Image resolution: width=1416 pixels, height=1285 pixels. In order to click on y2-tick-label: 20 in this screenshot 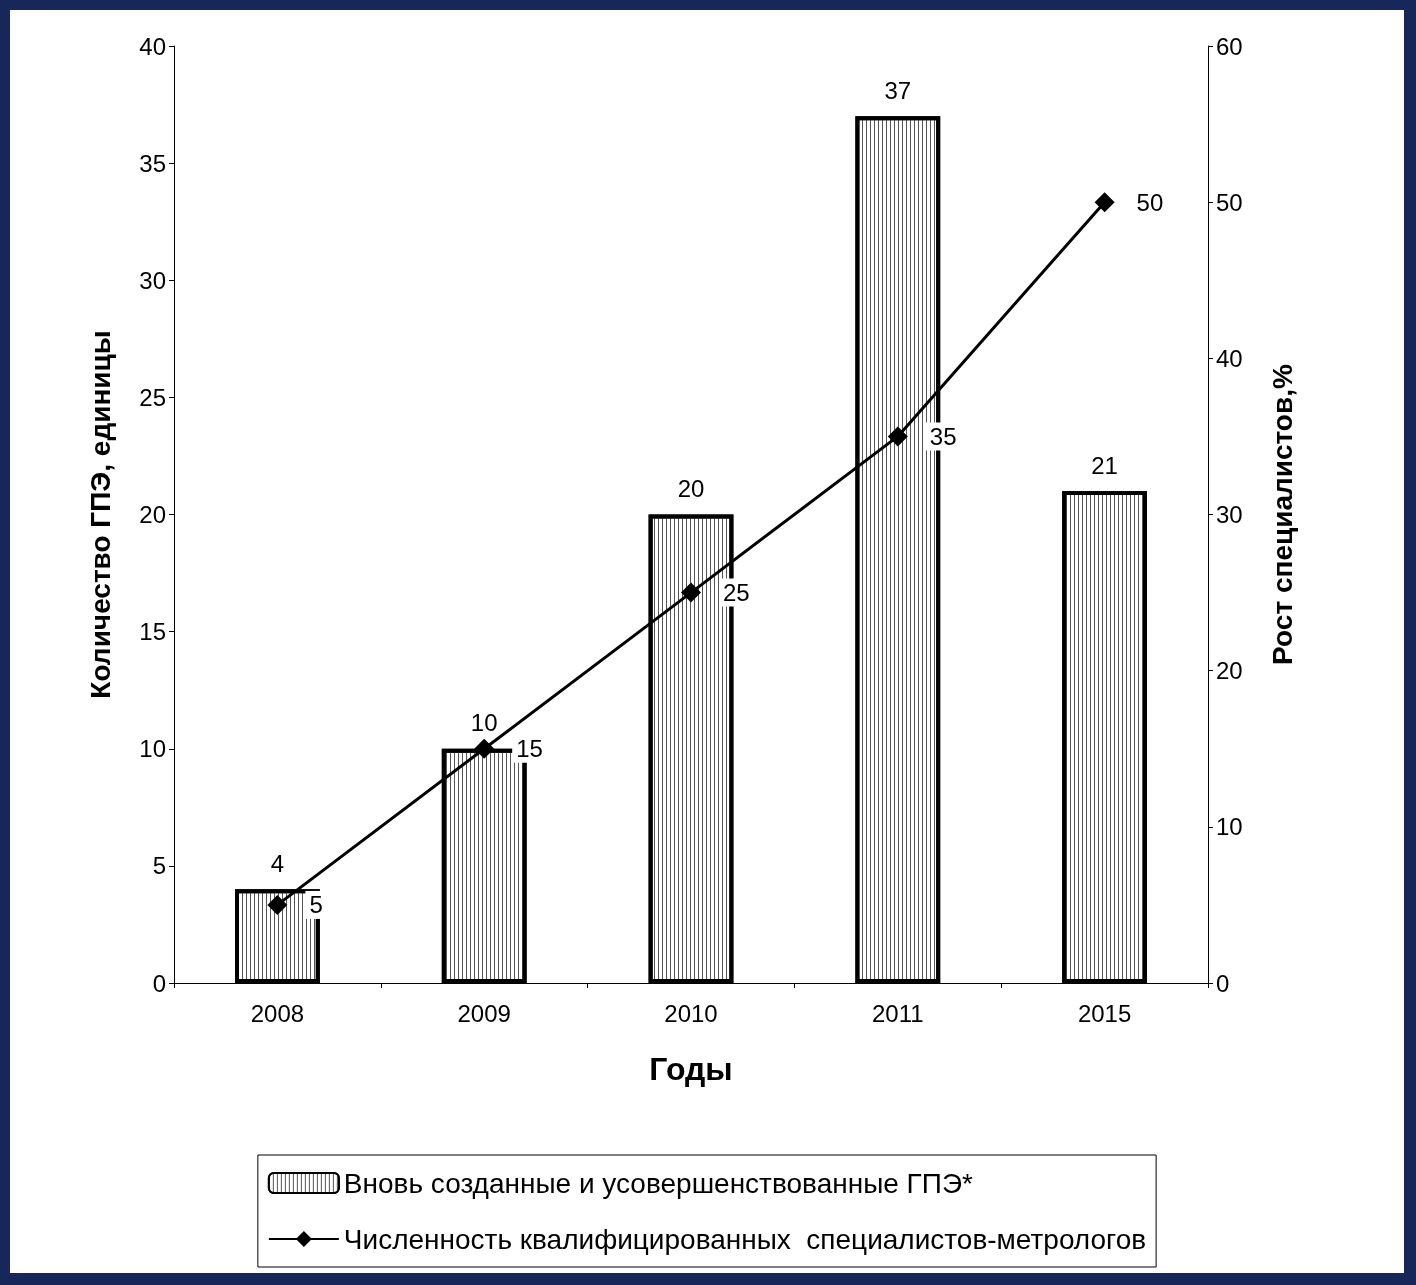, I will do `click(1229, 671)`.